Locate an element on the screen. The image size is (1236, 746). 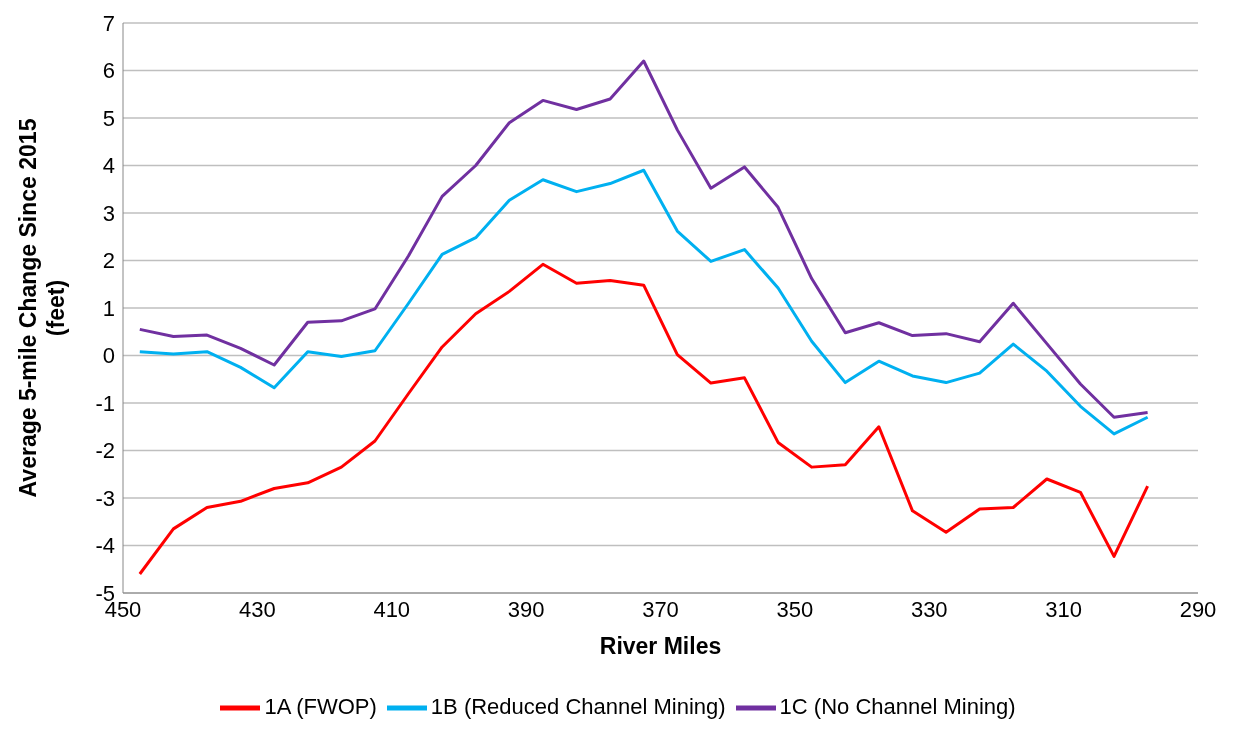
y-tick-label: 3 is located at coordinates (108, 213).